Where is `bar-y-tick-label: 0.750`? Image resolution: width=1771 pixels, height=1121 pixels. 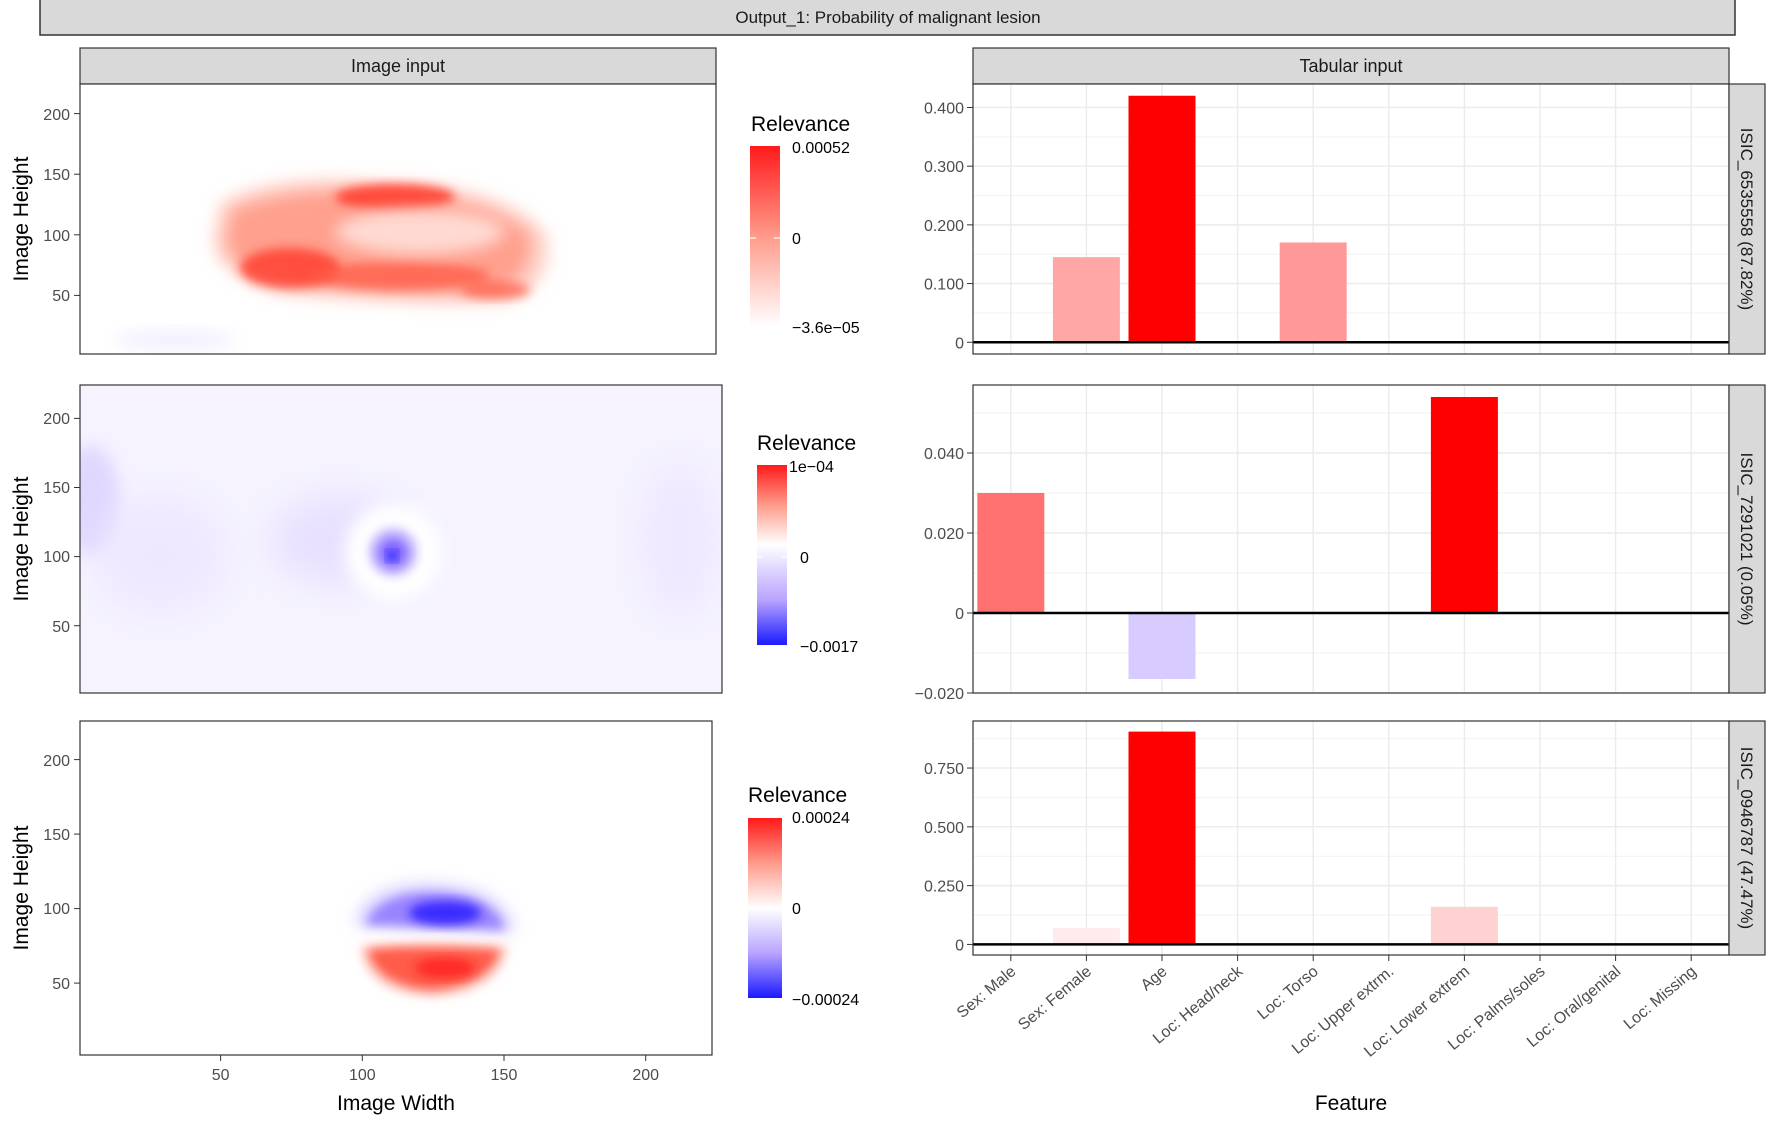 bar-y-tick-label: 0.750 is located at coordinates (944, 769).